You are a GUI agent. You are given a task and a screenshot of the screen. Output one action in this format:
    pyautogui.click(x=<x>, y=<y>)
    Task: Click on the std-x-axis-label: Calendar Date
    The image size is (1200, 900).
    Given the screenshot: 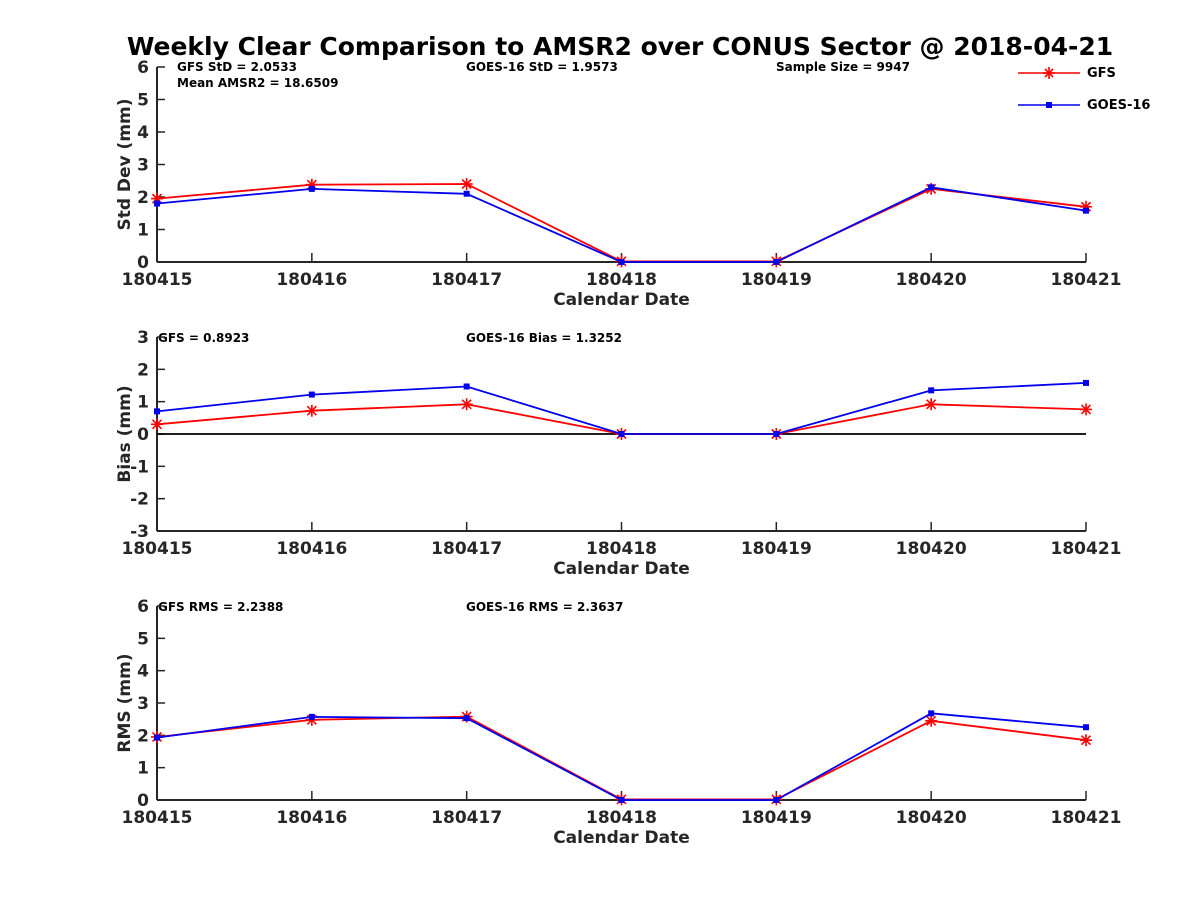 What is the action you would take?
    pyautogui.click(x=621, y=300)
    